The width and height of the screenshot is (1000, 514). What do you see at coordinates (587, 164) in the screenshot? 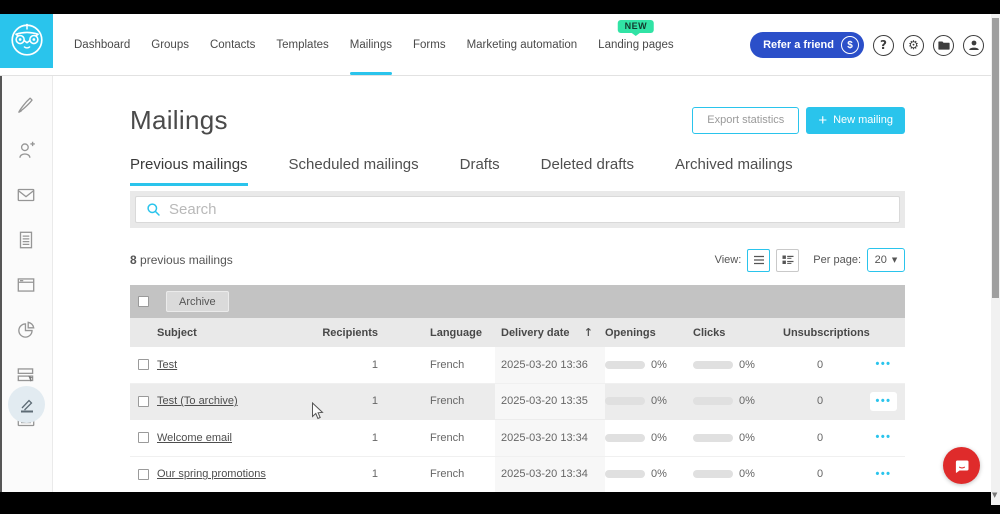
I see `tab-deleted-drafts: Deleted drafts` at bounding box center [587, 164].